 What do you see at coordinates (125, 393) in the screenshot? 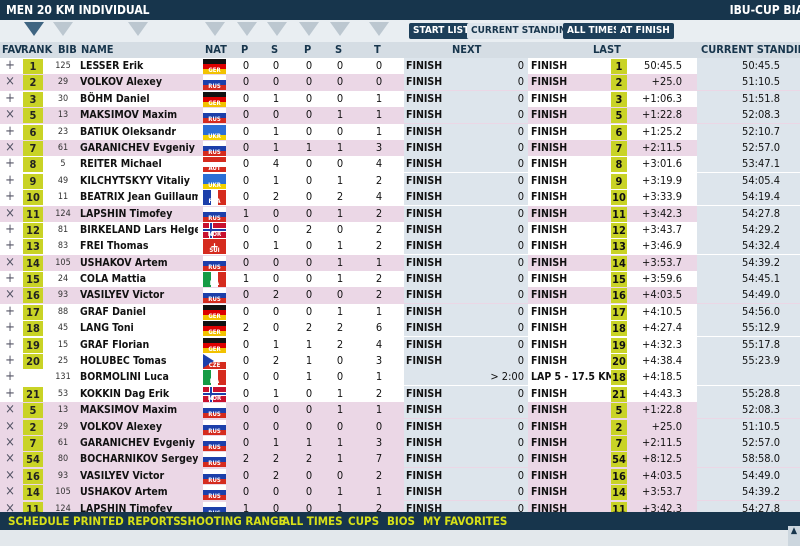
I see `athlete-name: KOKKIN Dag Erik` at bounding box center [125, 393].